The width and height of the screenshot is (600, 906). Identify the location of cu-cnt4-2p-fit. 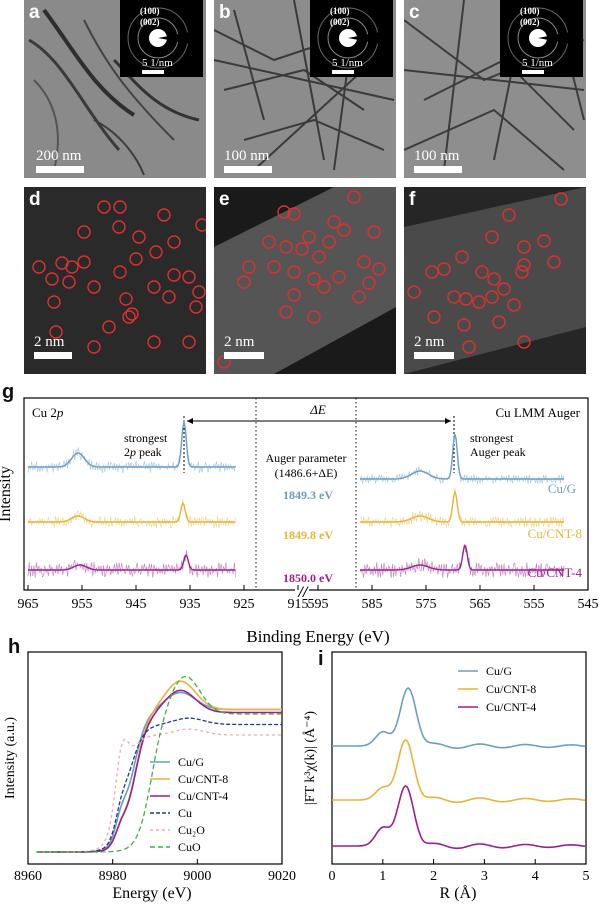
(132, 562).